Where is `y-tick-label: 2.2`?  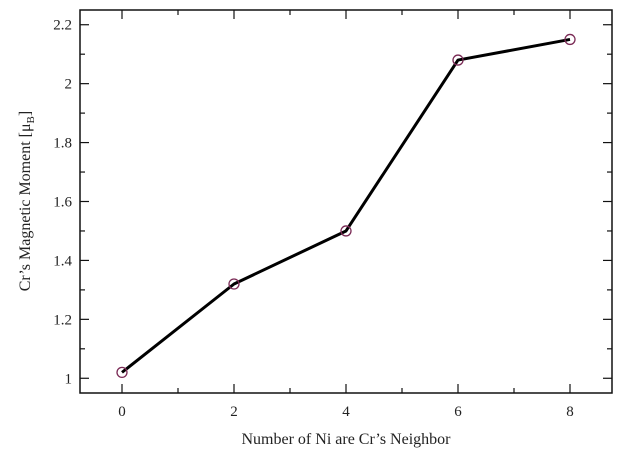 y-tick-label: 2.2 is located at coordinates (62, 26).